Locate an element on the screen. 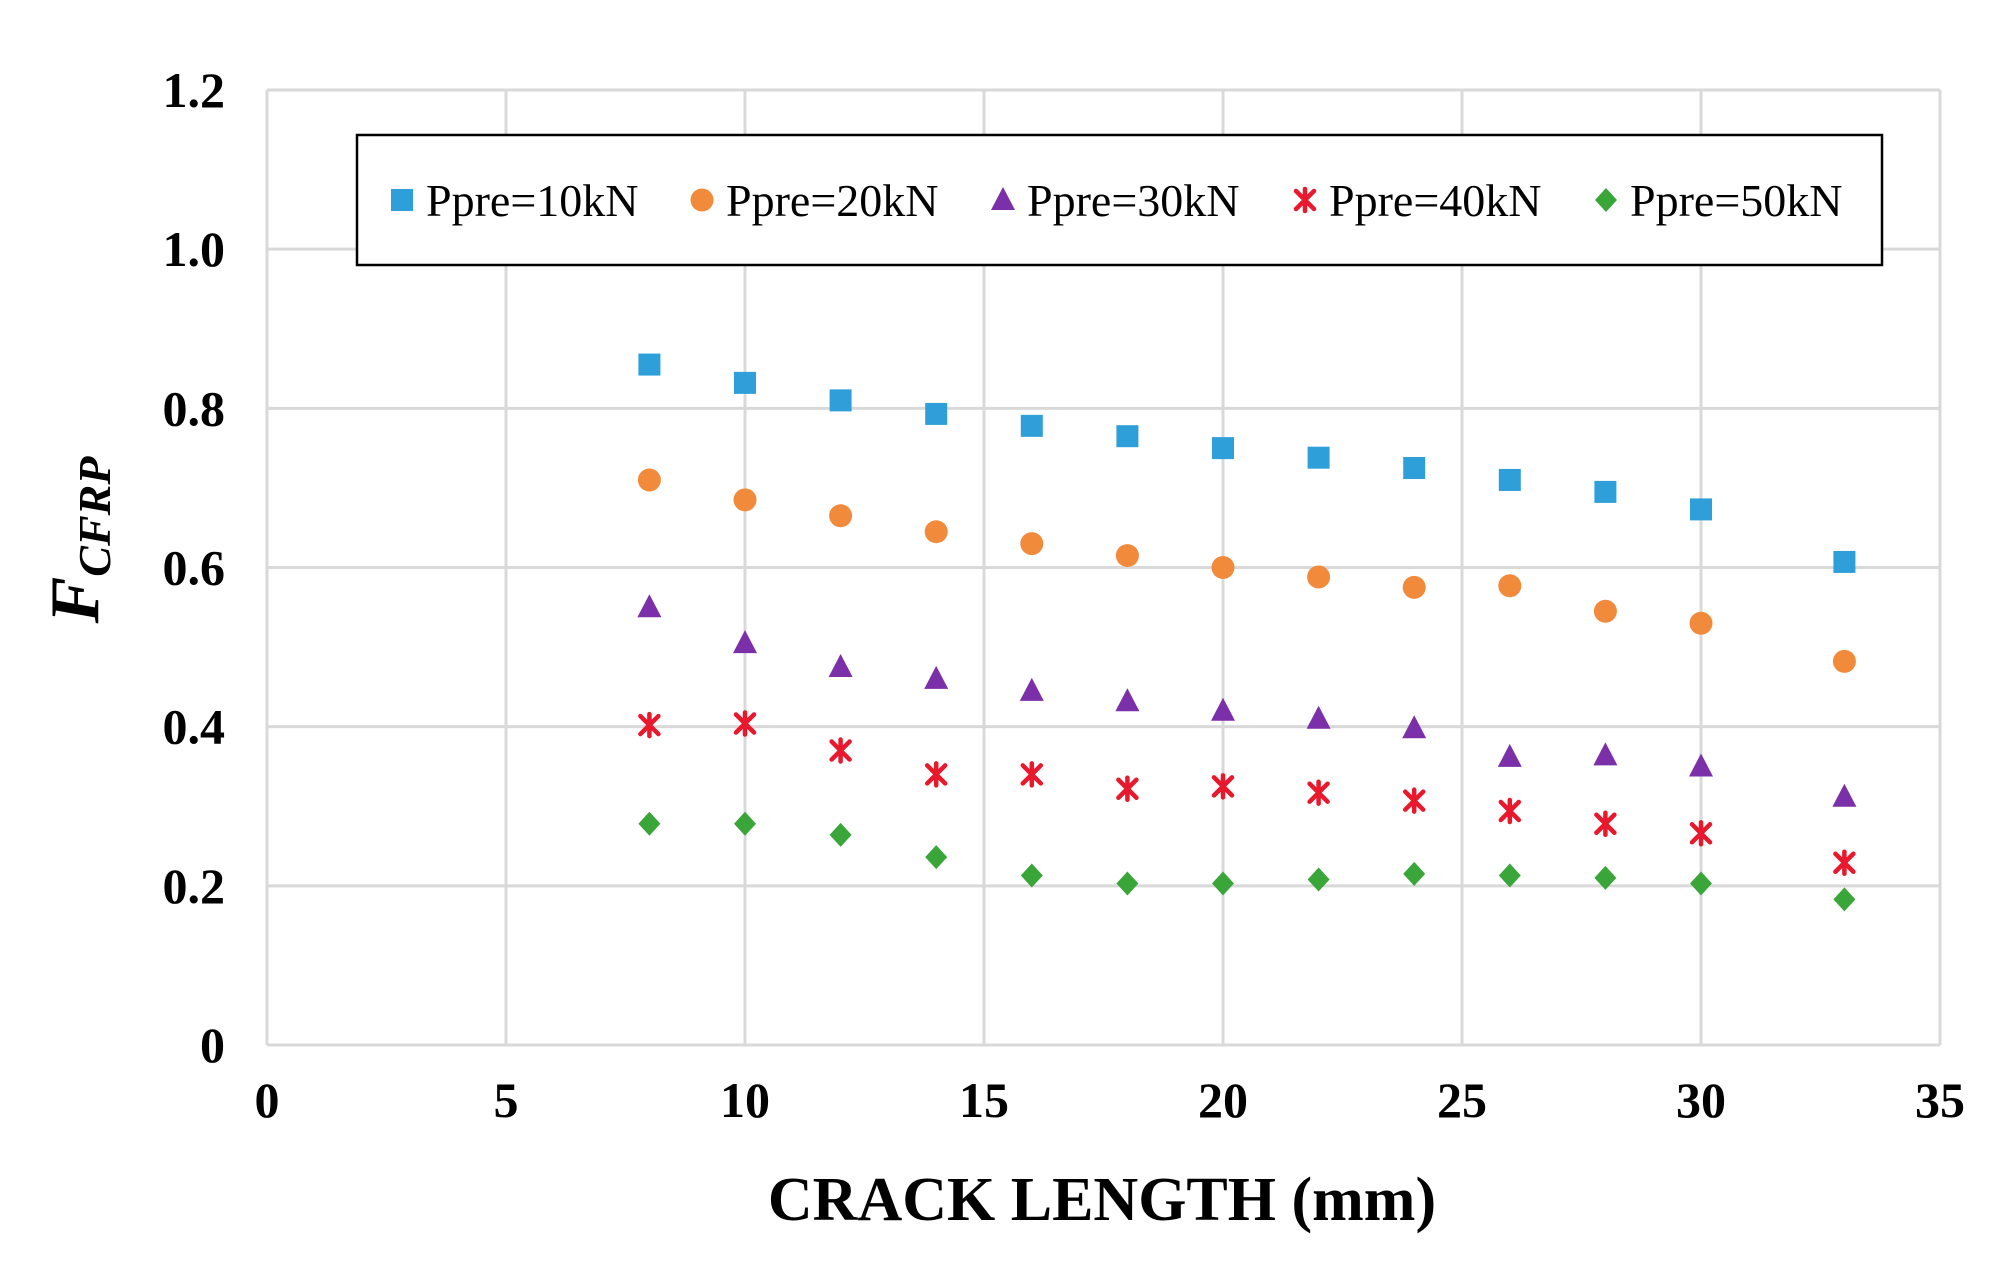 The image size is (2005, 1267). legend-label: Ppre=40kN is located at coordinates (1435, 200).